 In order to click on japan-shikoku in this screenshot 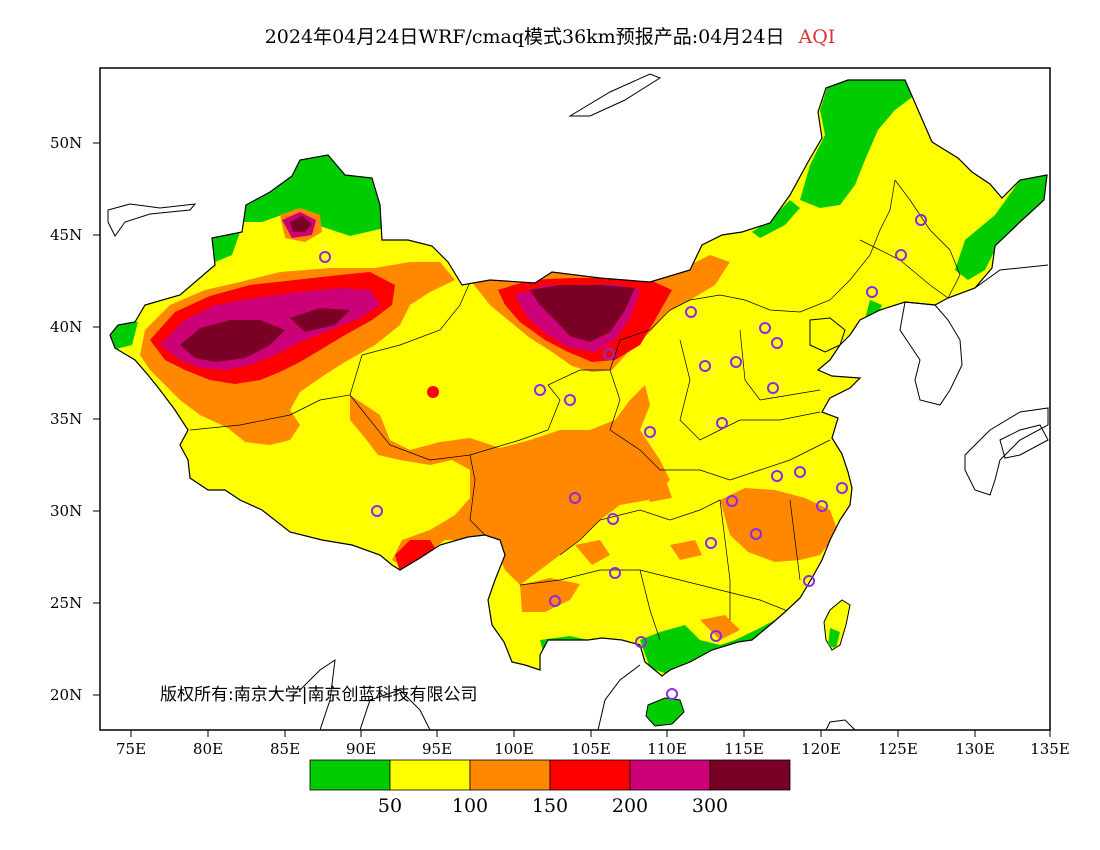, I will do `click(1024, 441)`.